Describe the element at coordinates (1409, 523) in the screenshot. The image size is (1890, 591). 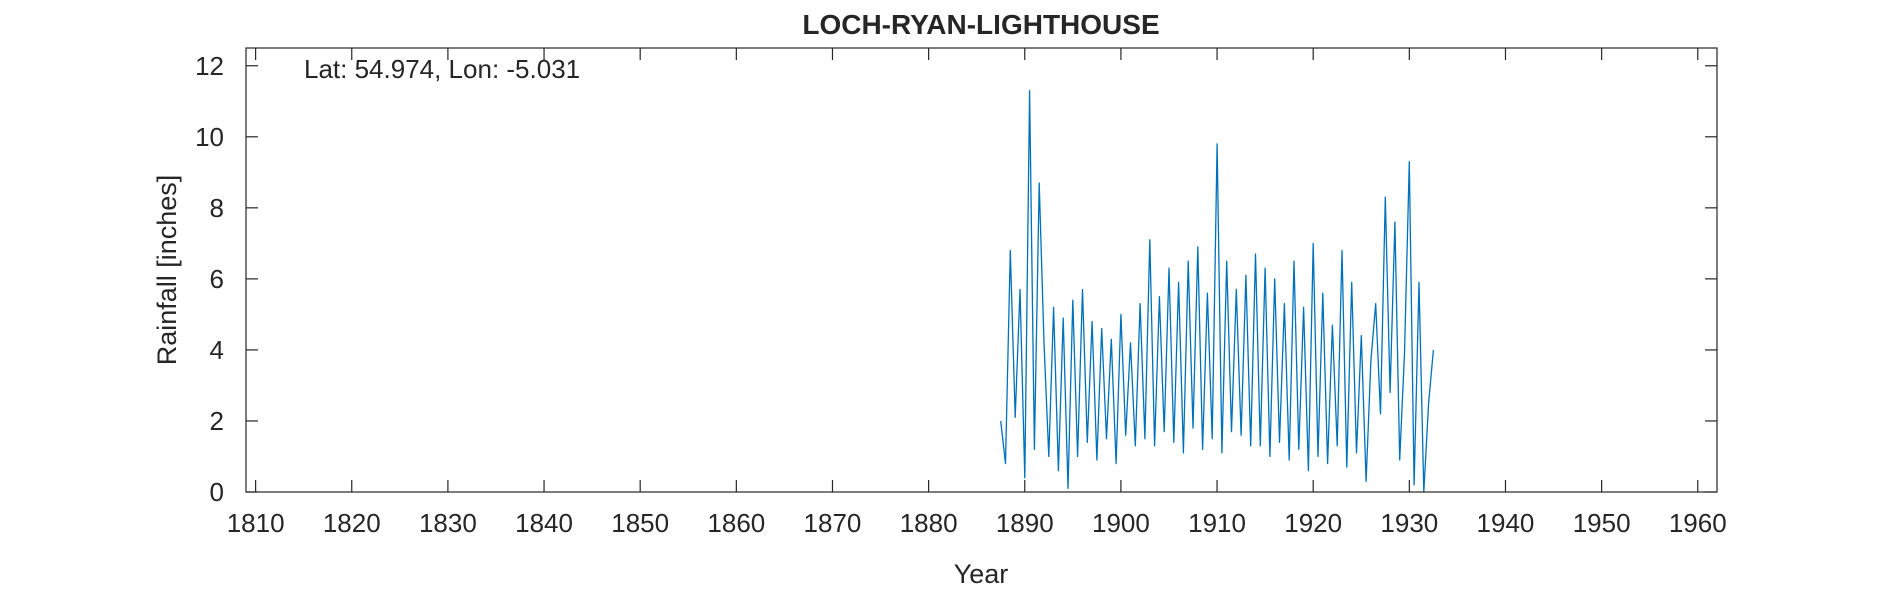
I see `x-tick-label: 1930` at that location.